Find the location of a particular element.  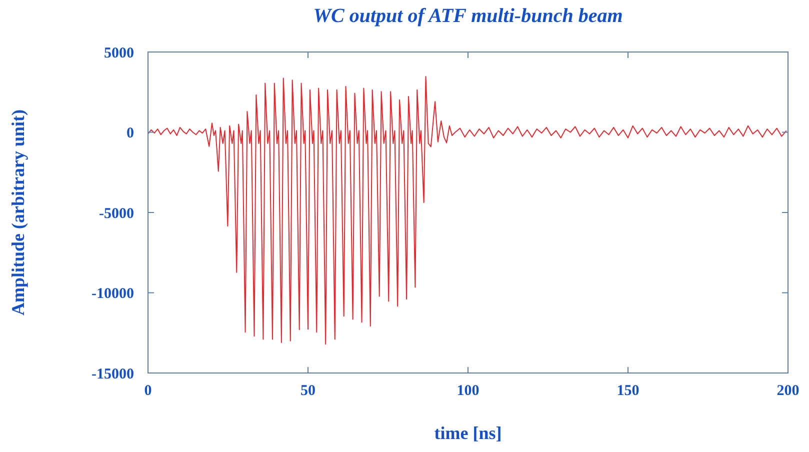

y-tick-label: 5000 is located at coordinates (119, 53).